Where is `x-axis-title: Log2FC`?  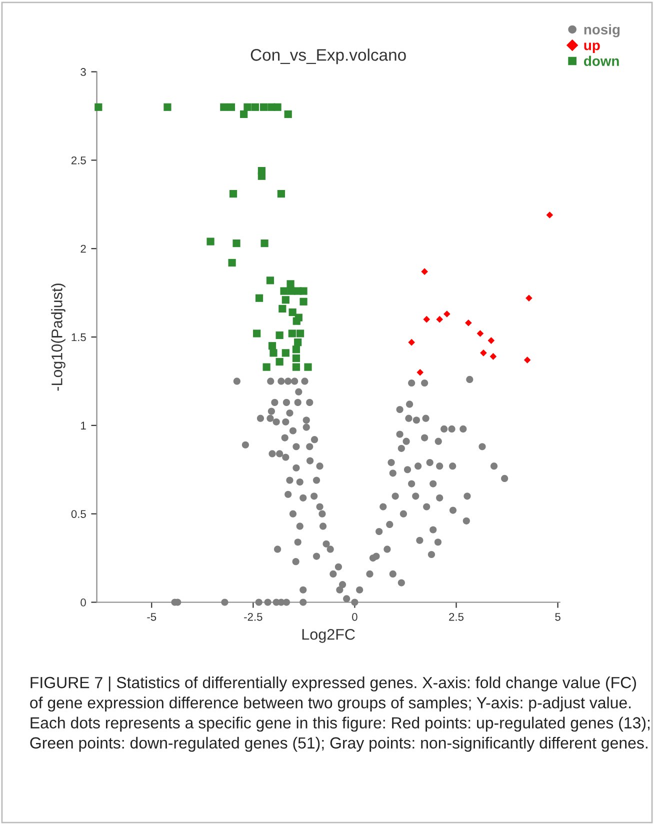 x-axis-title: Log2FC is located at coordinates (328, 635).